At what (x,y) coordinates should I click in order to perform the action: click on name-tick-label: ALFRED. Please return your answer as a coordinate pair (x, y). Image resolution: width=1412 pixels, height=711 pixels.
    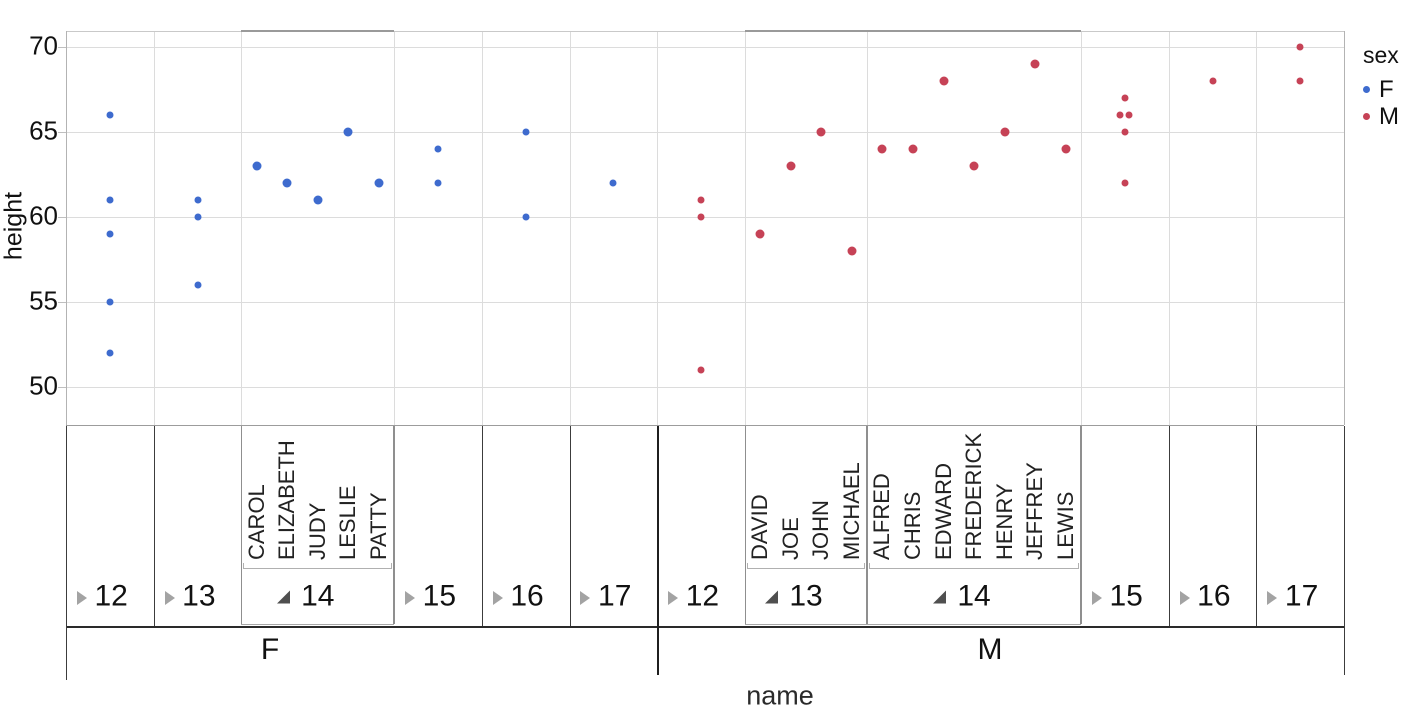
    Looking at the image, I should click on (882, 516).